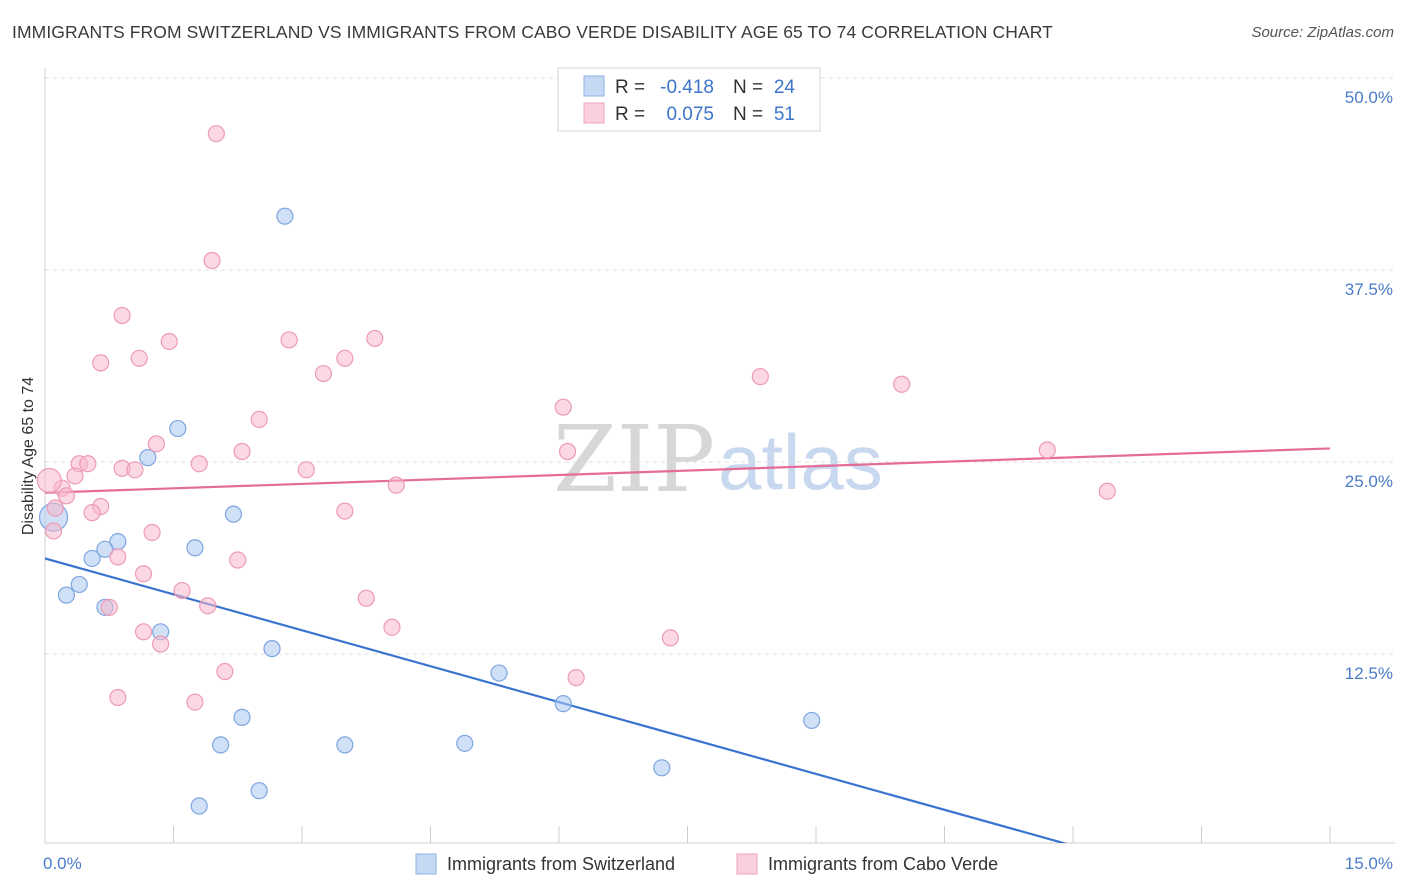  I want to click on legend-r-label-switzerland: R =, so click(630, 87).